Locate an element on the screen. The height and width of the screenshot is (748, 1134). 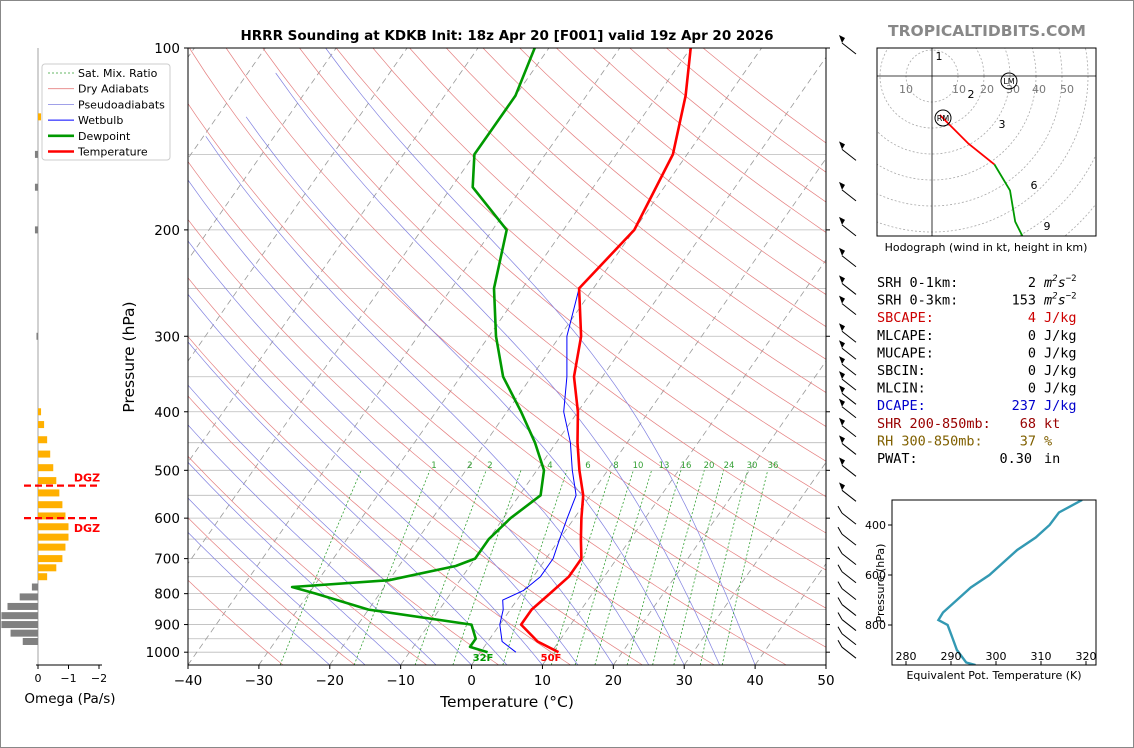
x-tick-label: −10 is located at coordinates (400, 681).